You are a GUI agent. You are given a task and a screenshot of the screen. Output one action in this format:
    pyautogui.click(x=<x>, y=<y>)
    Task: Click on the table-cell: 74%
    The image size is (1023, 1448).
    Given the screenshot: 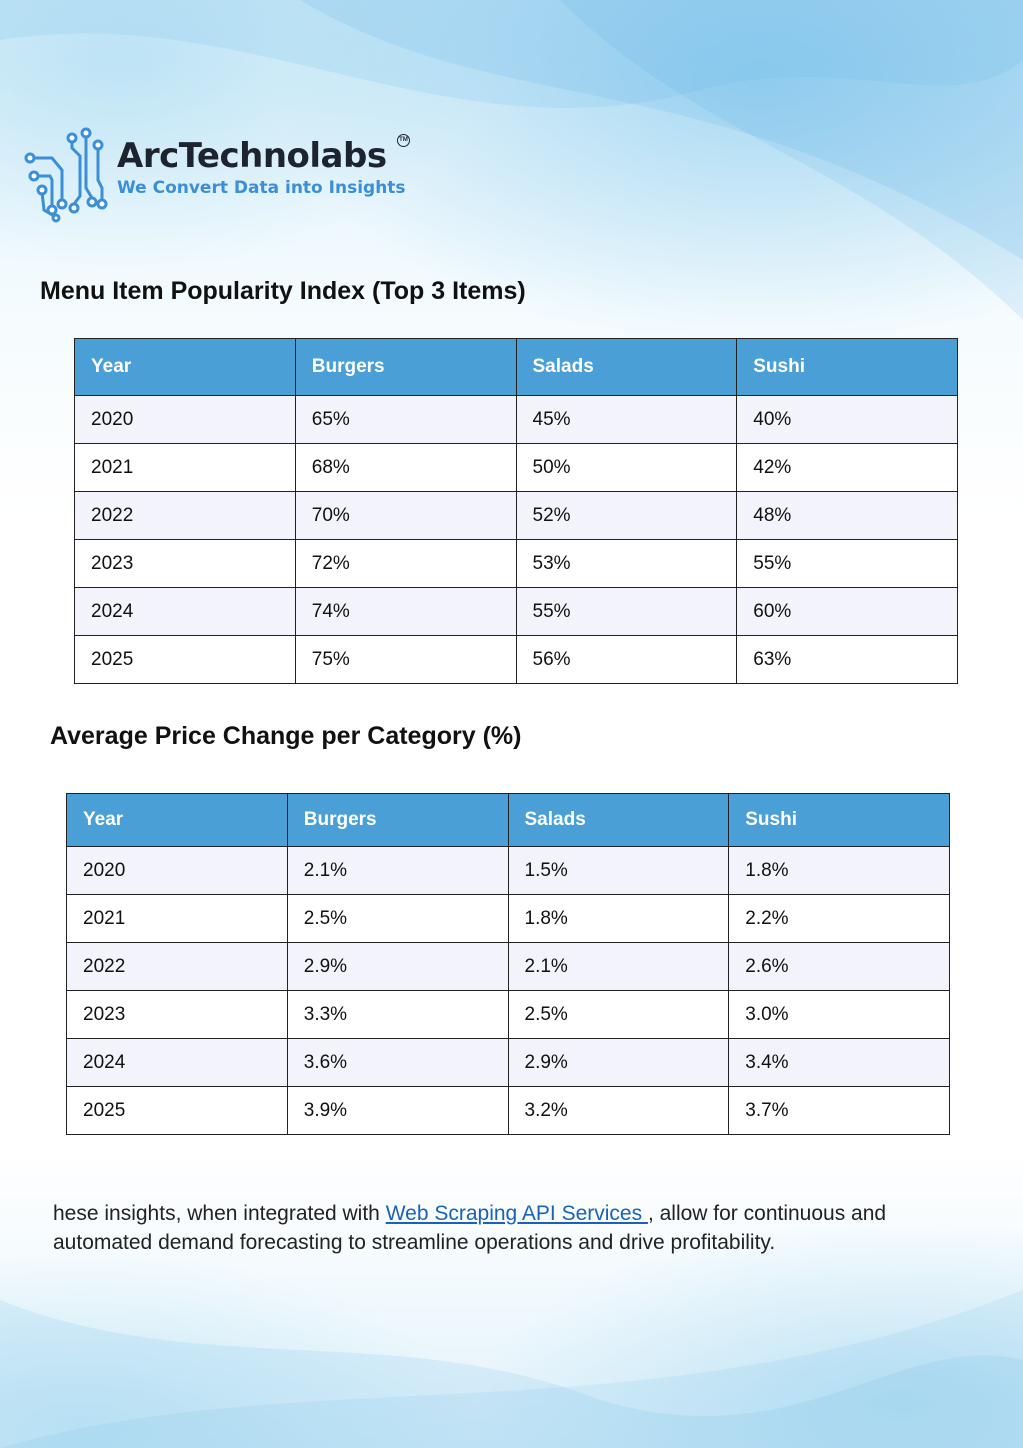 What is the action you would take?
    pyautogui.click(x=405, y=611)
    